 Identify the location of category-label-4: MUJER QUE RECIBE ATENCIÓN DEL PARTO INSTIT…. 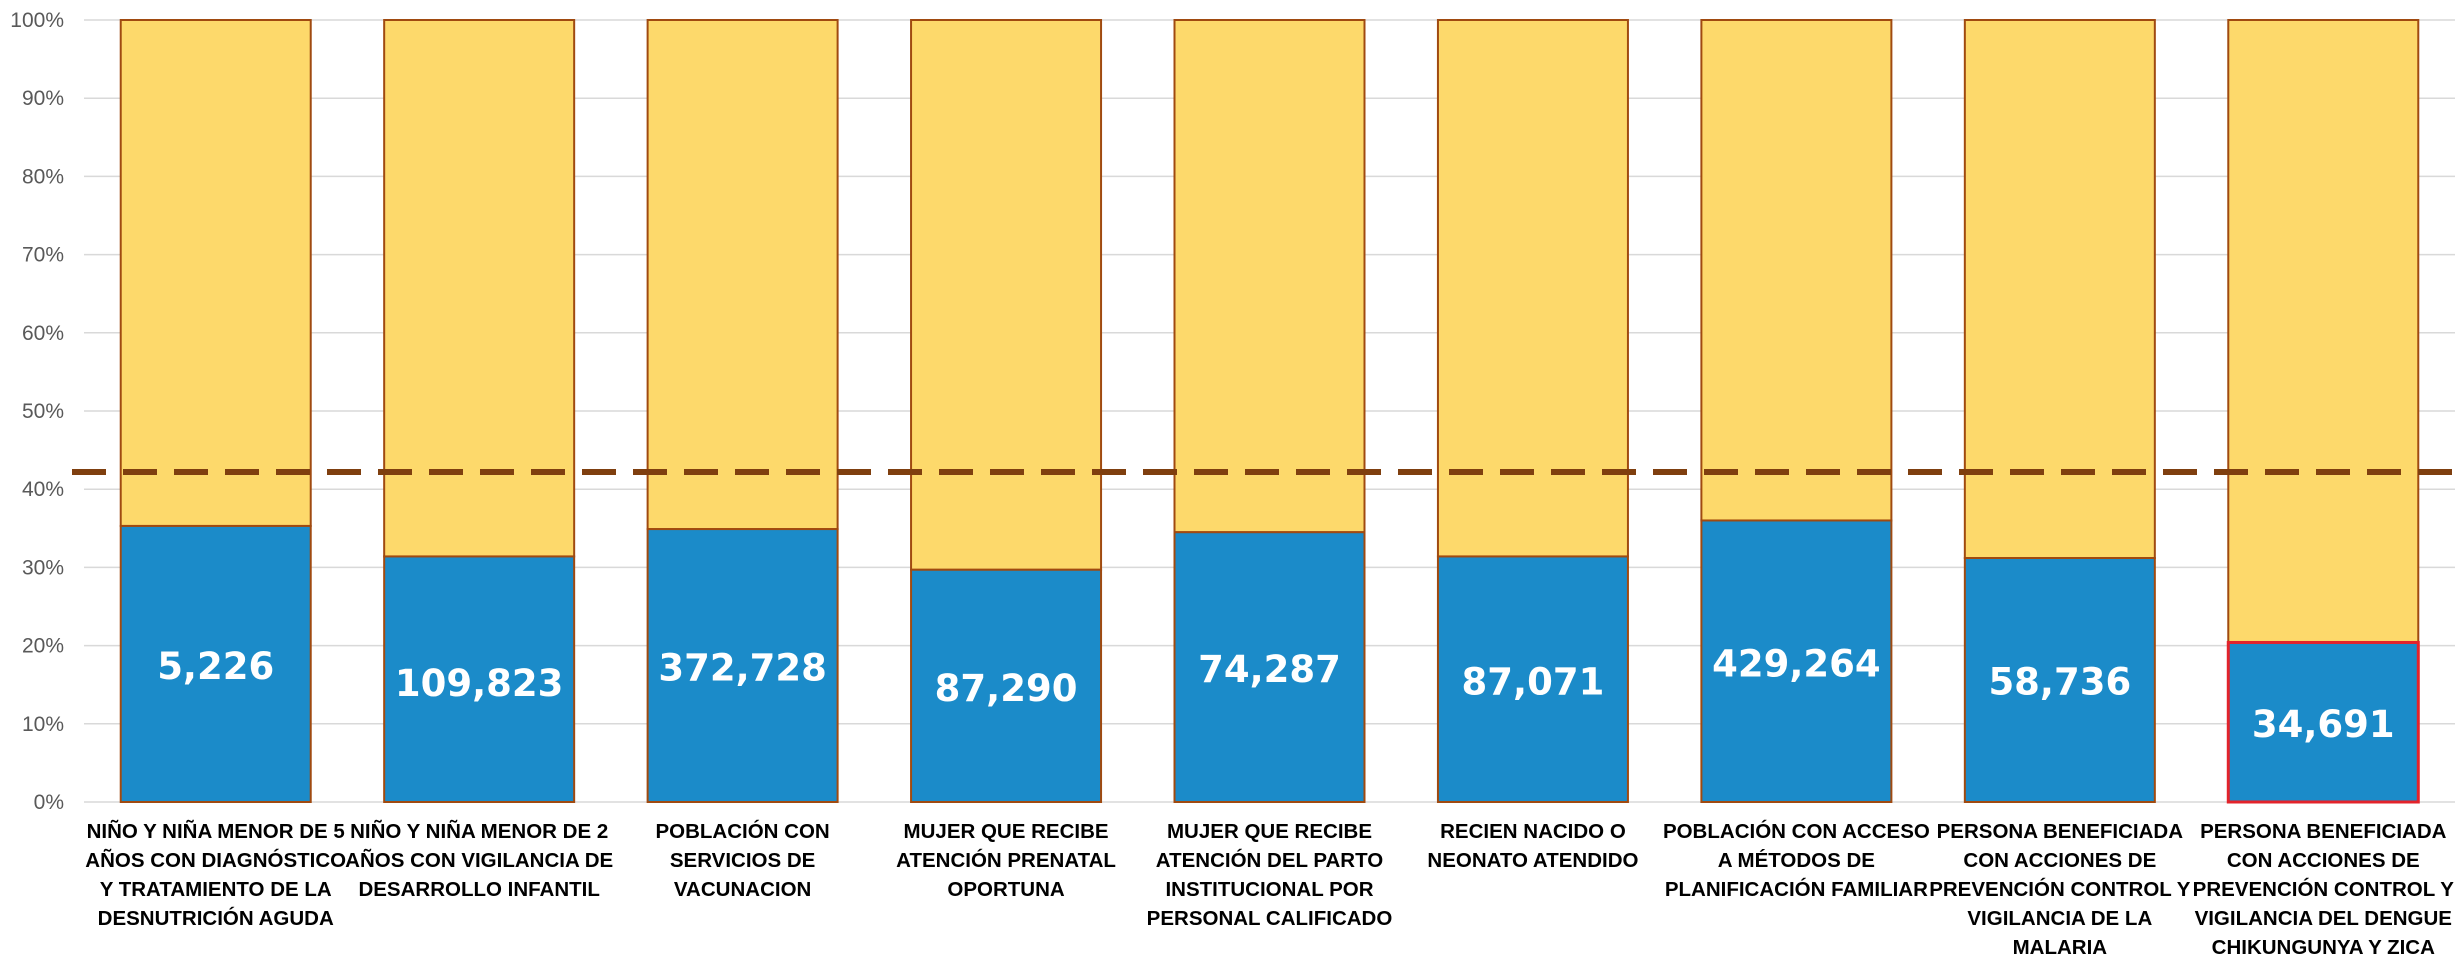
(1270, 875).